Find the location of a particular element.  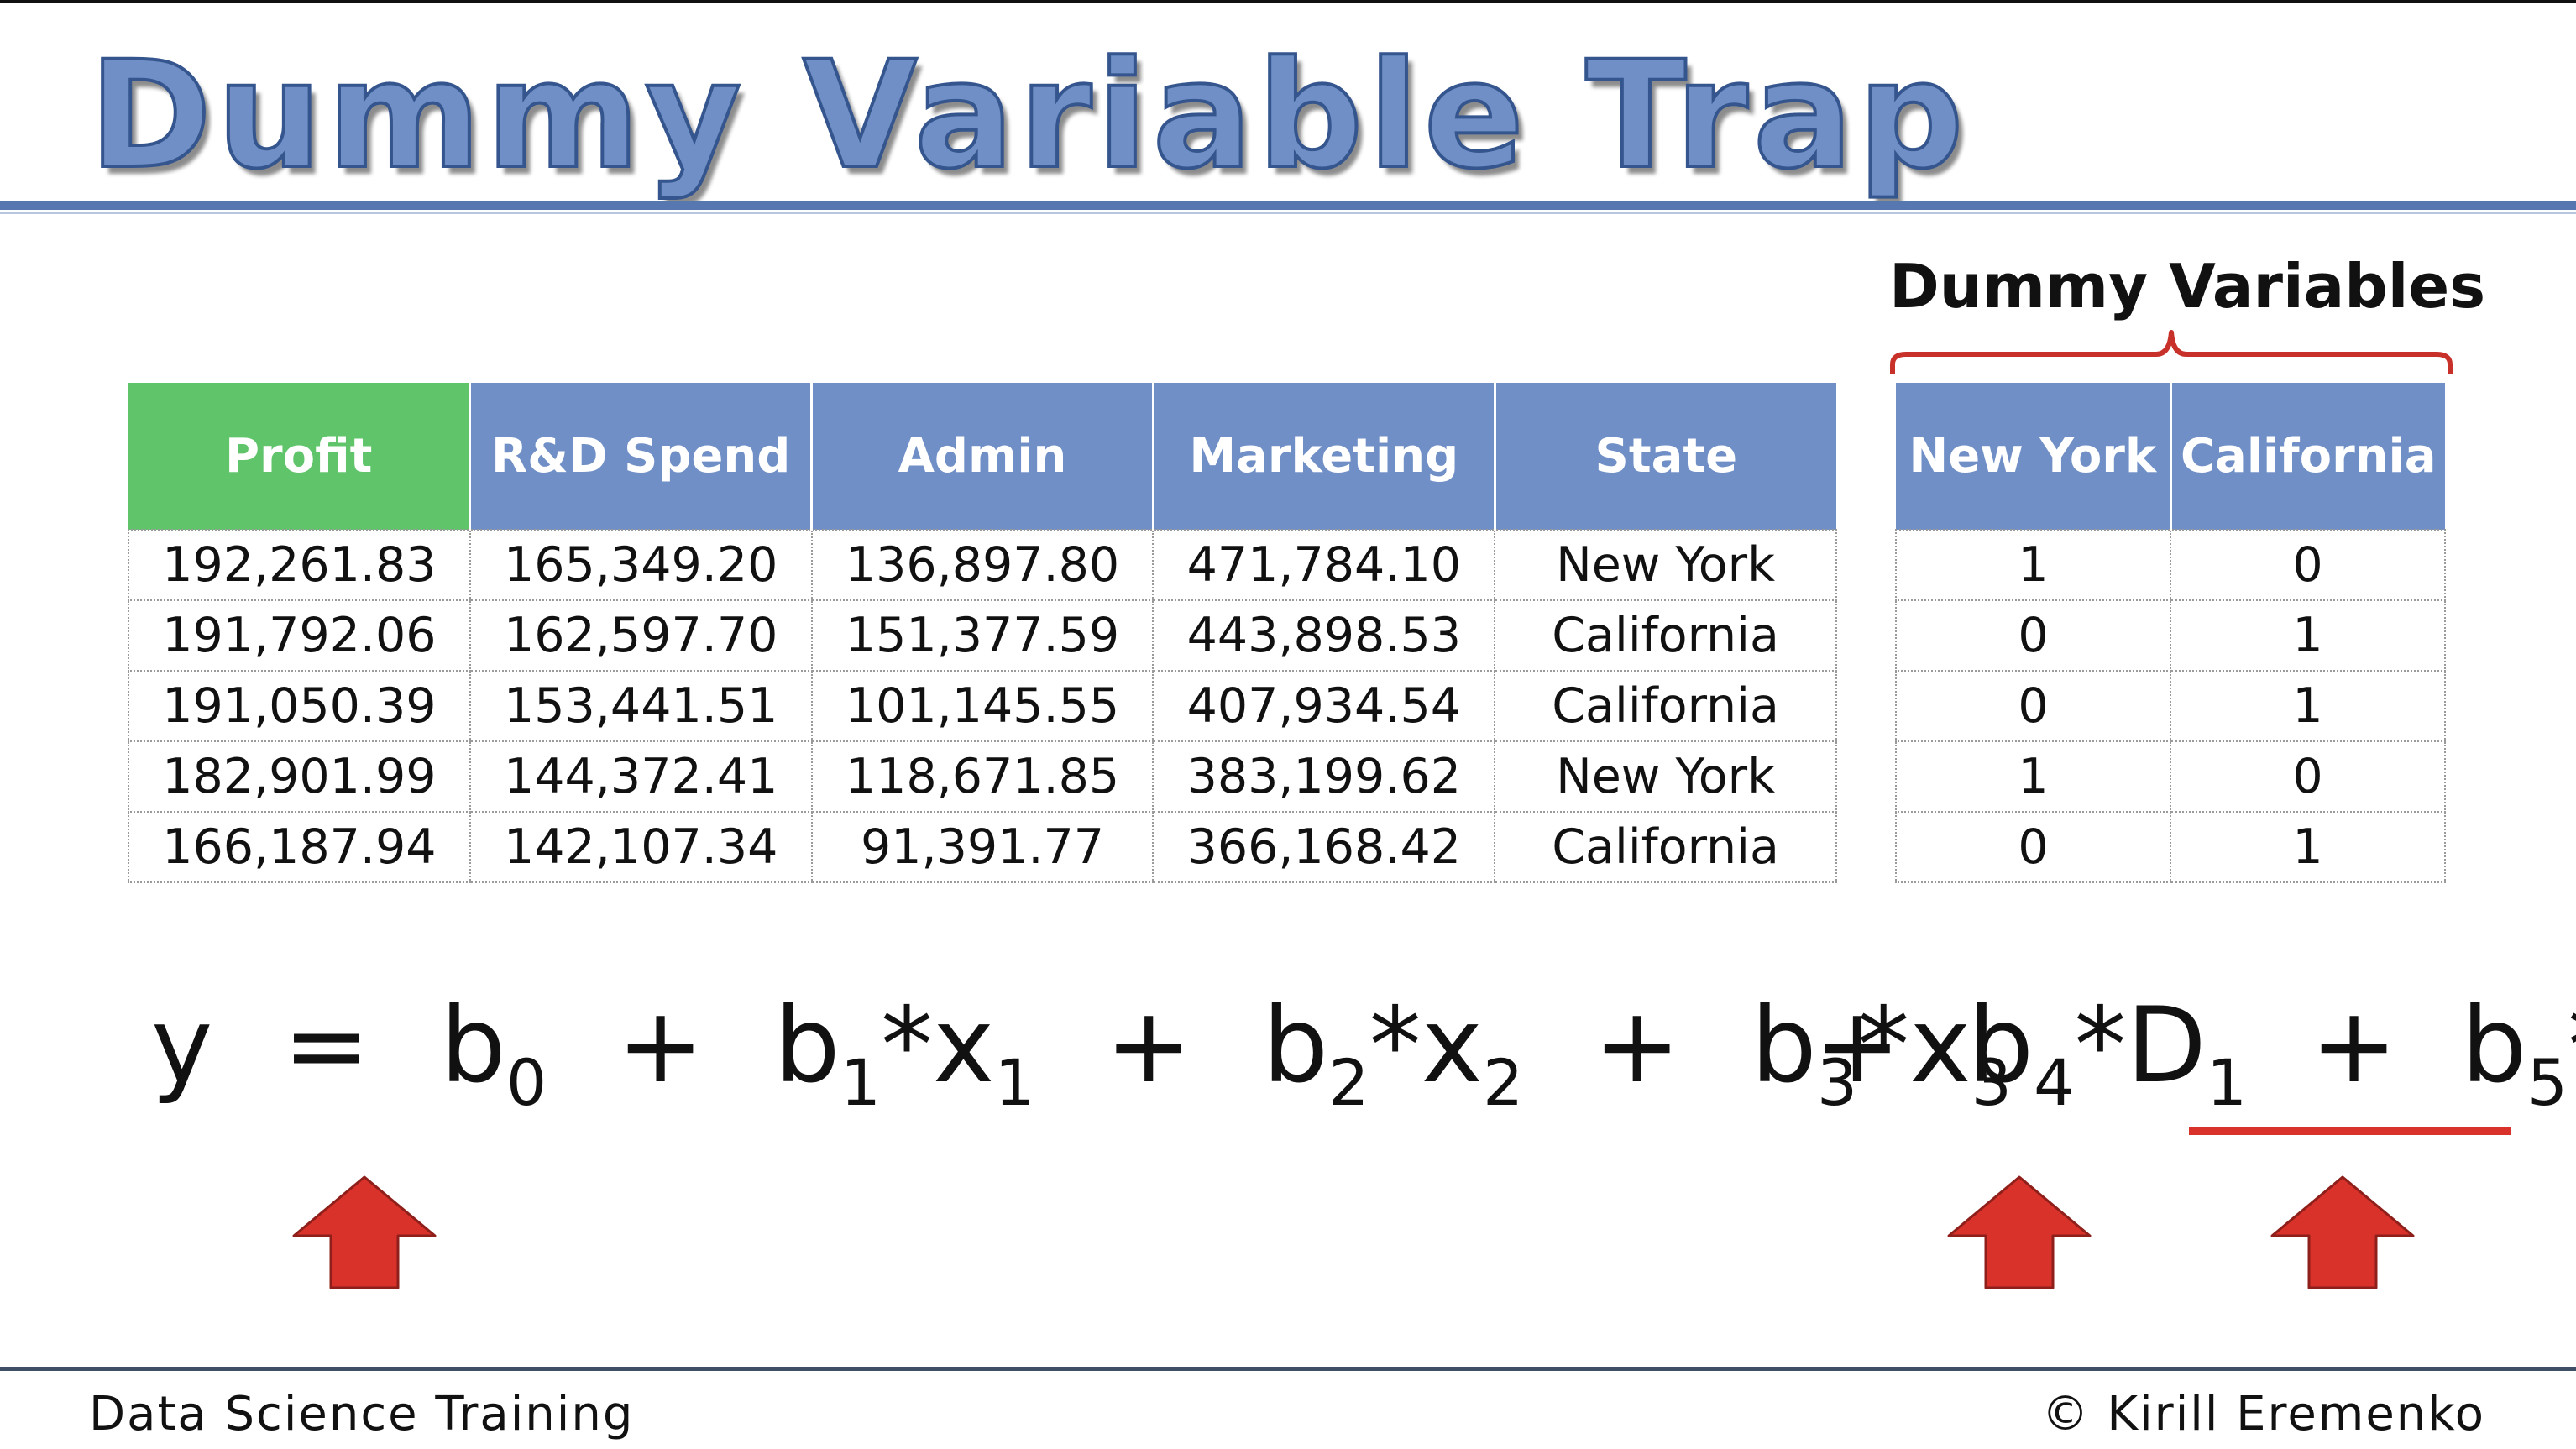

header-california: California is located at coordinates (2307, 456).